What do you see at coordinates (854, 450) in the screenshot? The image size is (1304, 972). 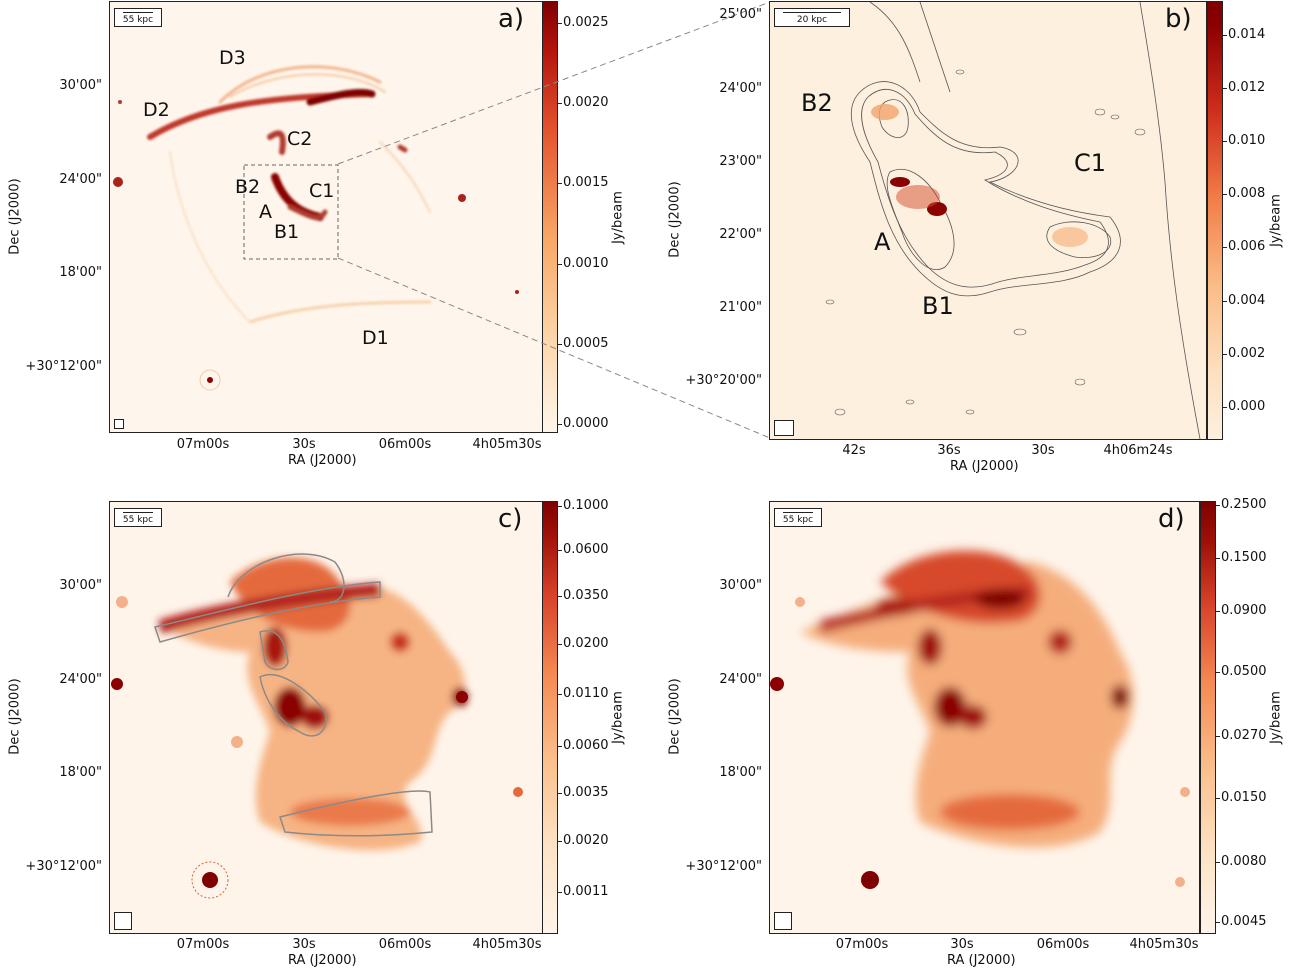 I see `x-tick: 42s` at bounding box center [854, 450].